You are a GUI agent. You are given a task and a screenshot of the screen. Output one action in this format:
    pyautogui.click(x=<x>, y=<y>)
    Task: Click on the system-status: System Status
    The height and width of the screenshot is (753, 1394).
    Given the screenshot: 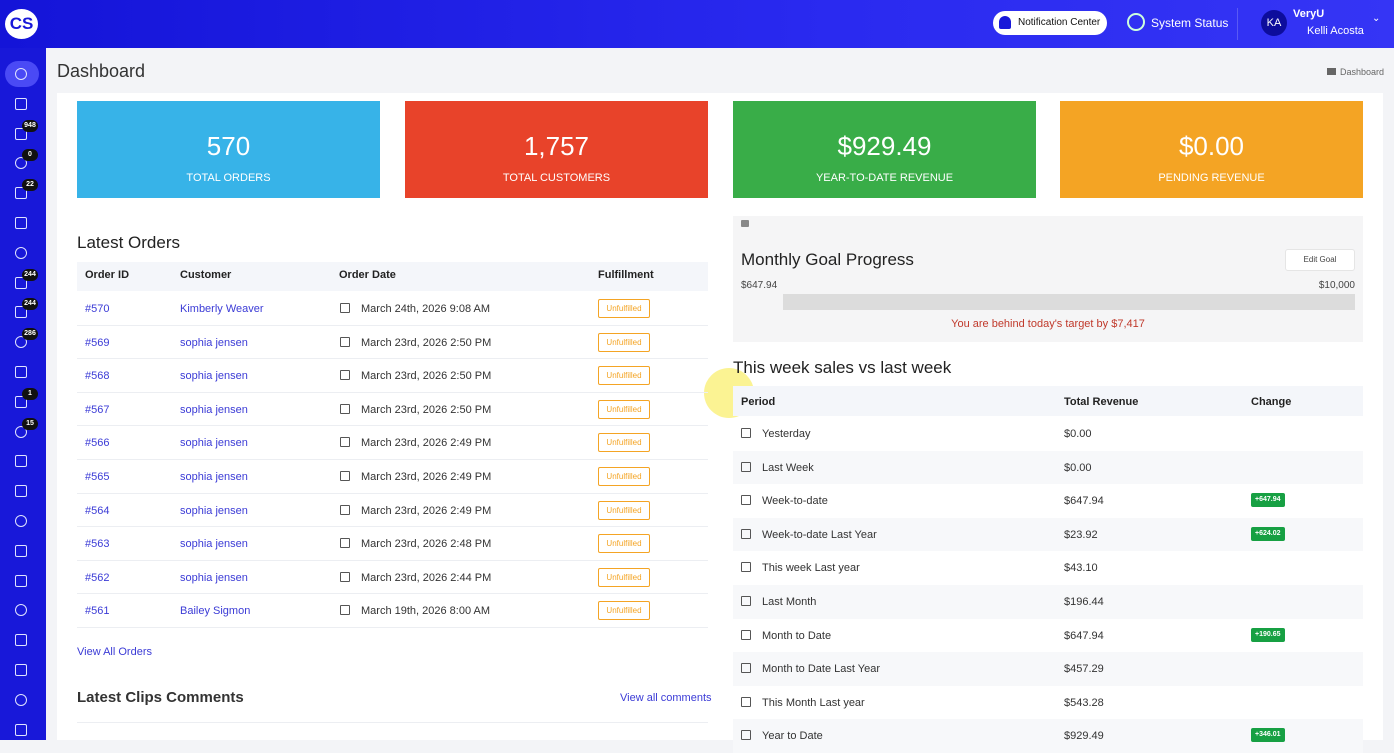 What is the action you would take?
    pyautogui.click(x=1190, y=23)
    